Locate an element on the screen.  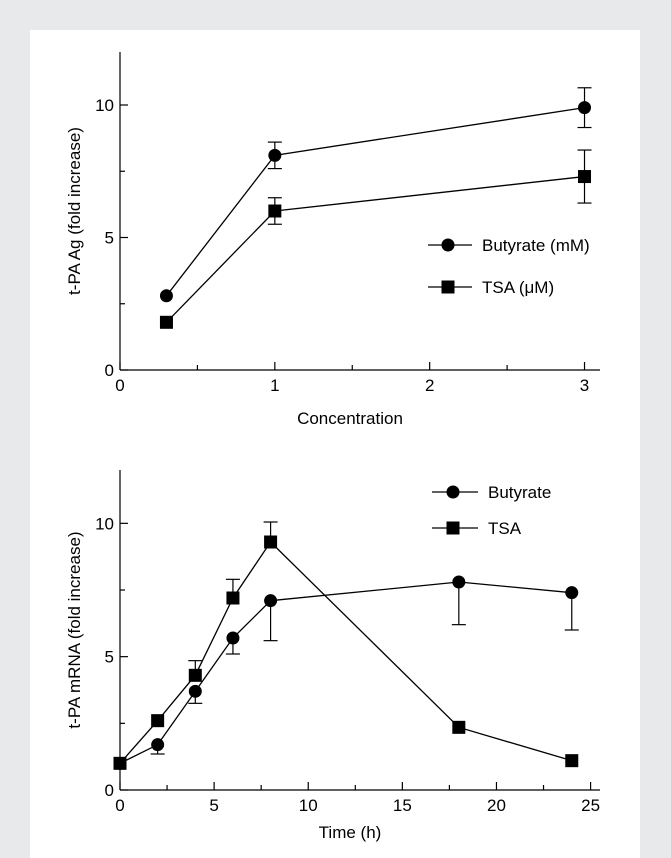
series-square is located at coordinates (375, 239).